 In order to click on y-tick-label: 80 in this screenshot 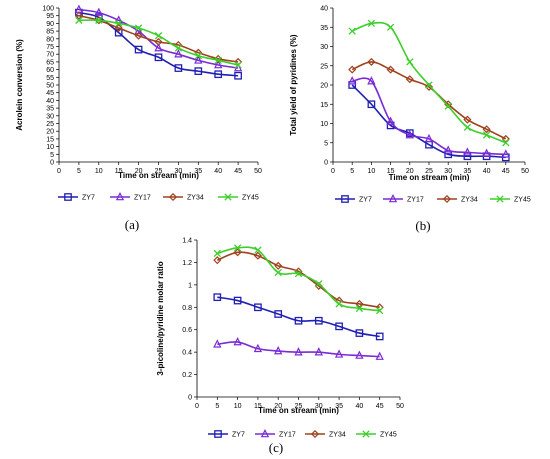, I will do `click(50, 39)`.